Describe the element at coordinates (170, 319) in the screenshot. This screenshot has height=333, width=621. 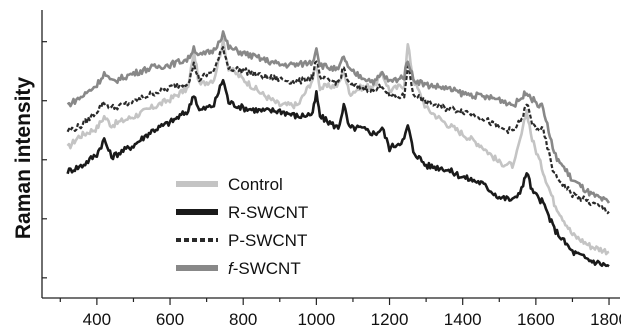
I see `x-tick-label: 600` at that location.